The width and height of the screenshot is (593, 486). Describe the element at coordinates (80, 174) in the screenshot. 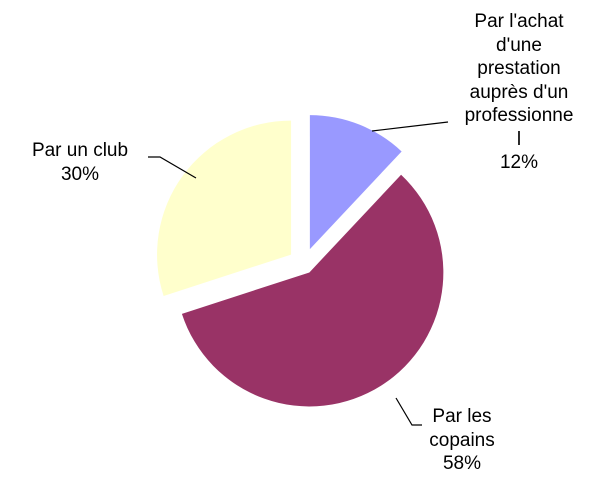

I see `value-label: 30%` at that location.